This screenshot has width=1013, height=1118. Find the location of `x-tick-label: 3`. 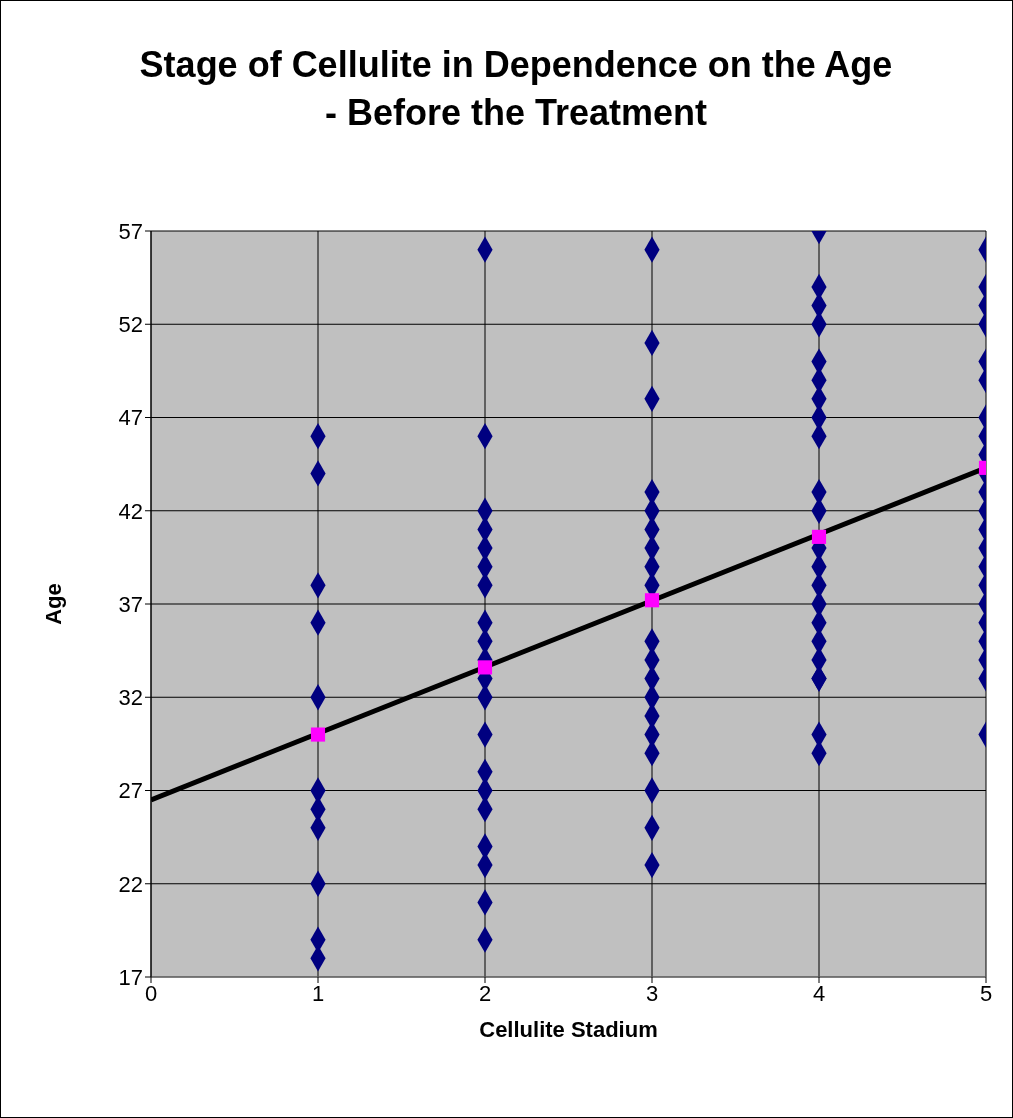

x-tick-label: 3 is located at coordinates (652, 993).